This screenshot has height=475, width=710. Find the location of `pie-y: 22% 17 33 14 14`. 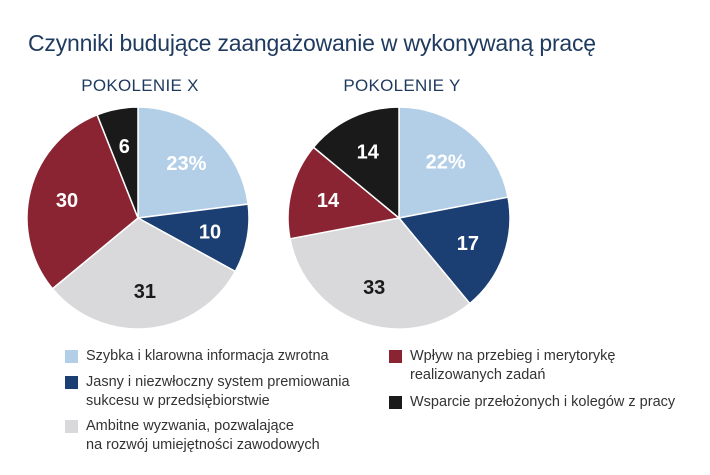

pie-y: 22% 17 33 14 14 is located at coordinates (399, 218).